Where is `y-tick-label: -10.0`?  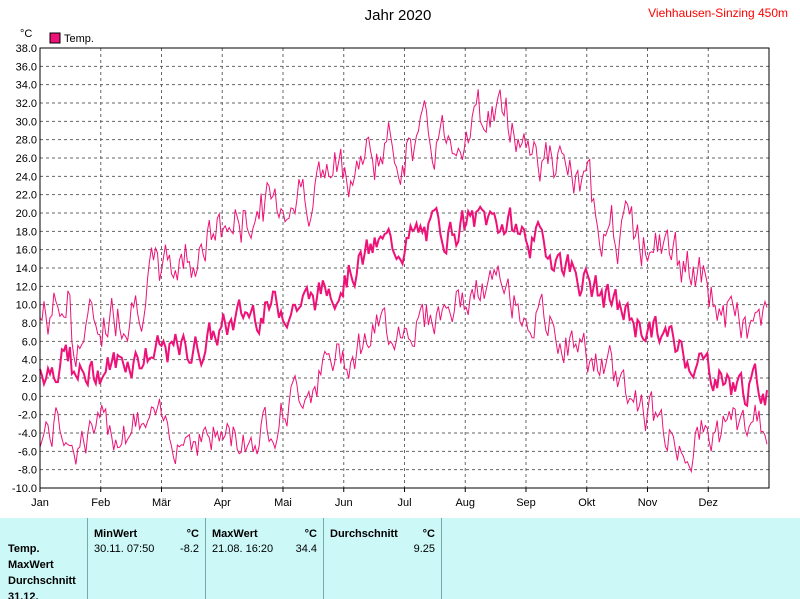
y-tick-label: -10.0 is located at coordinates (24, 489).